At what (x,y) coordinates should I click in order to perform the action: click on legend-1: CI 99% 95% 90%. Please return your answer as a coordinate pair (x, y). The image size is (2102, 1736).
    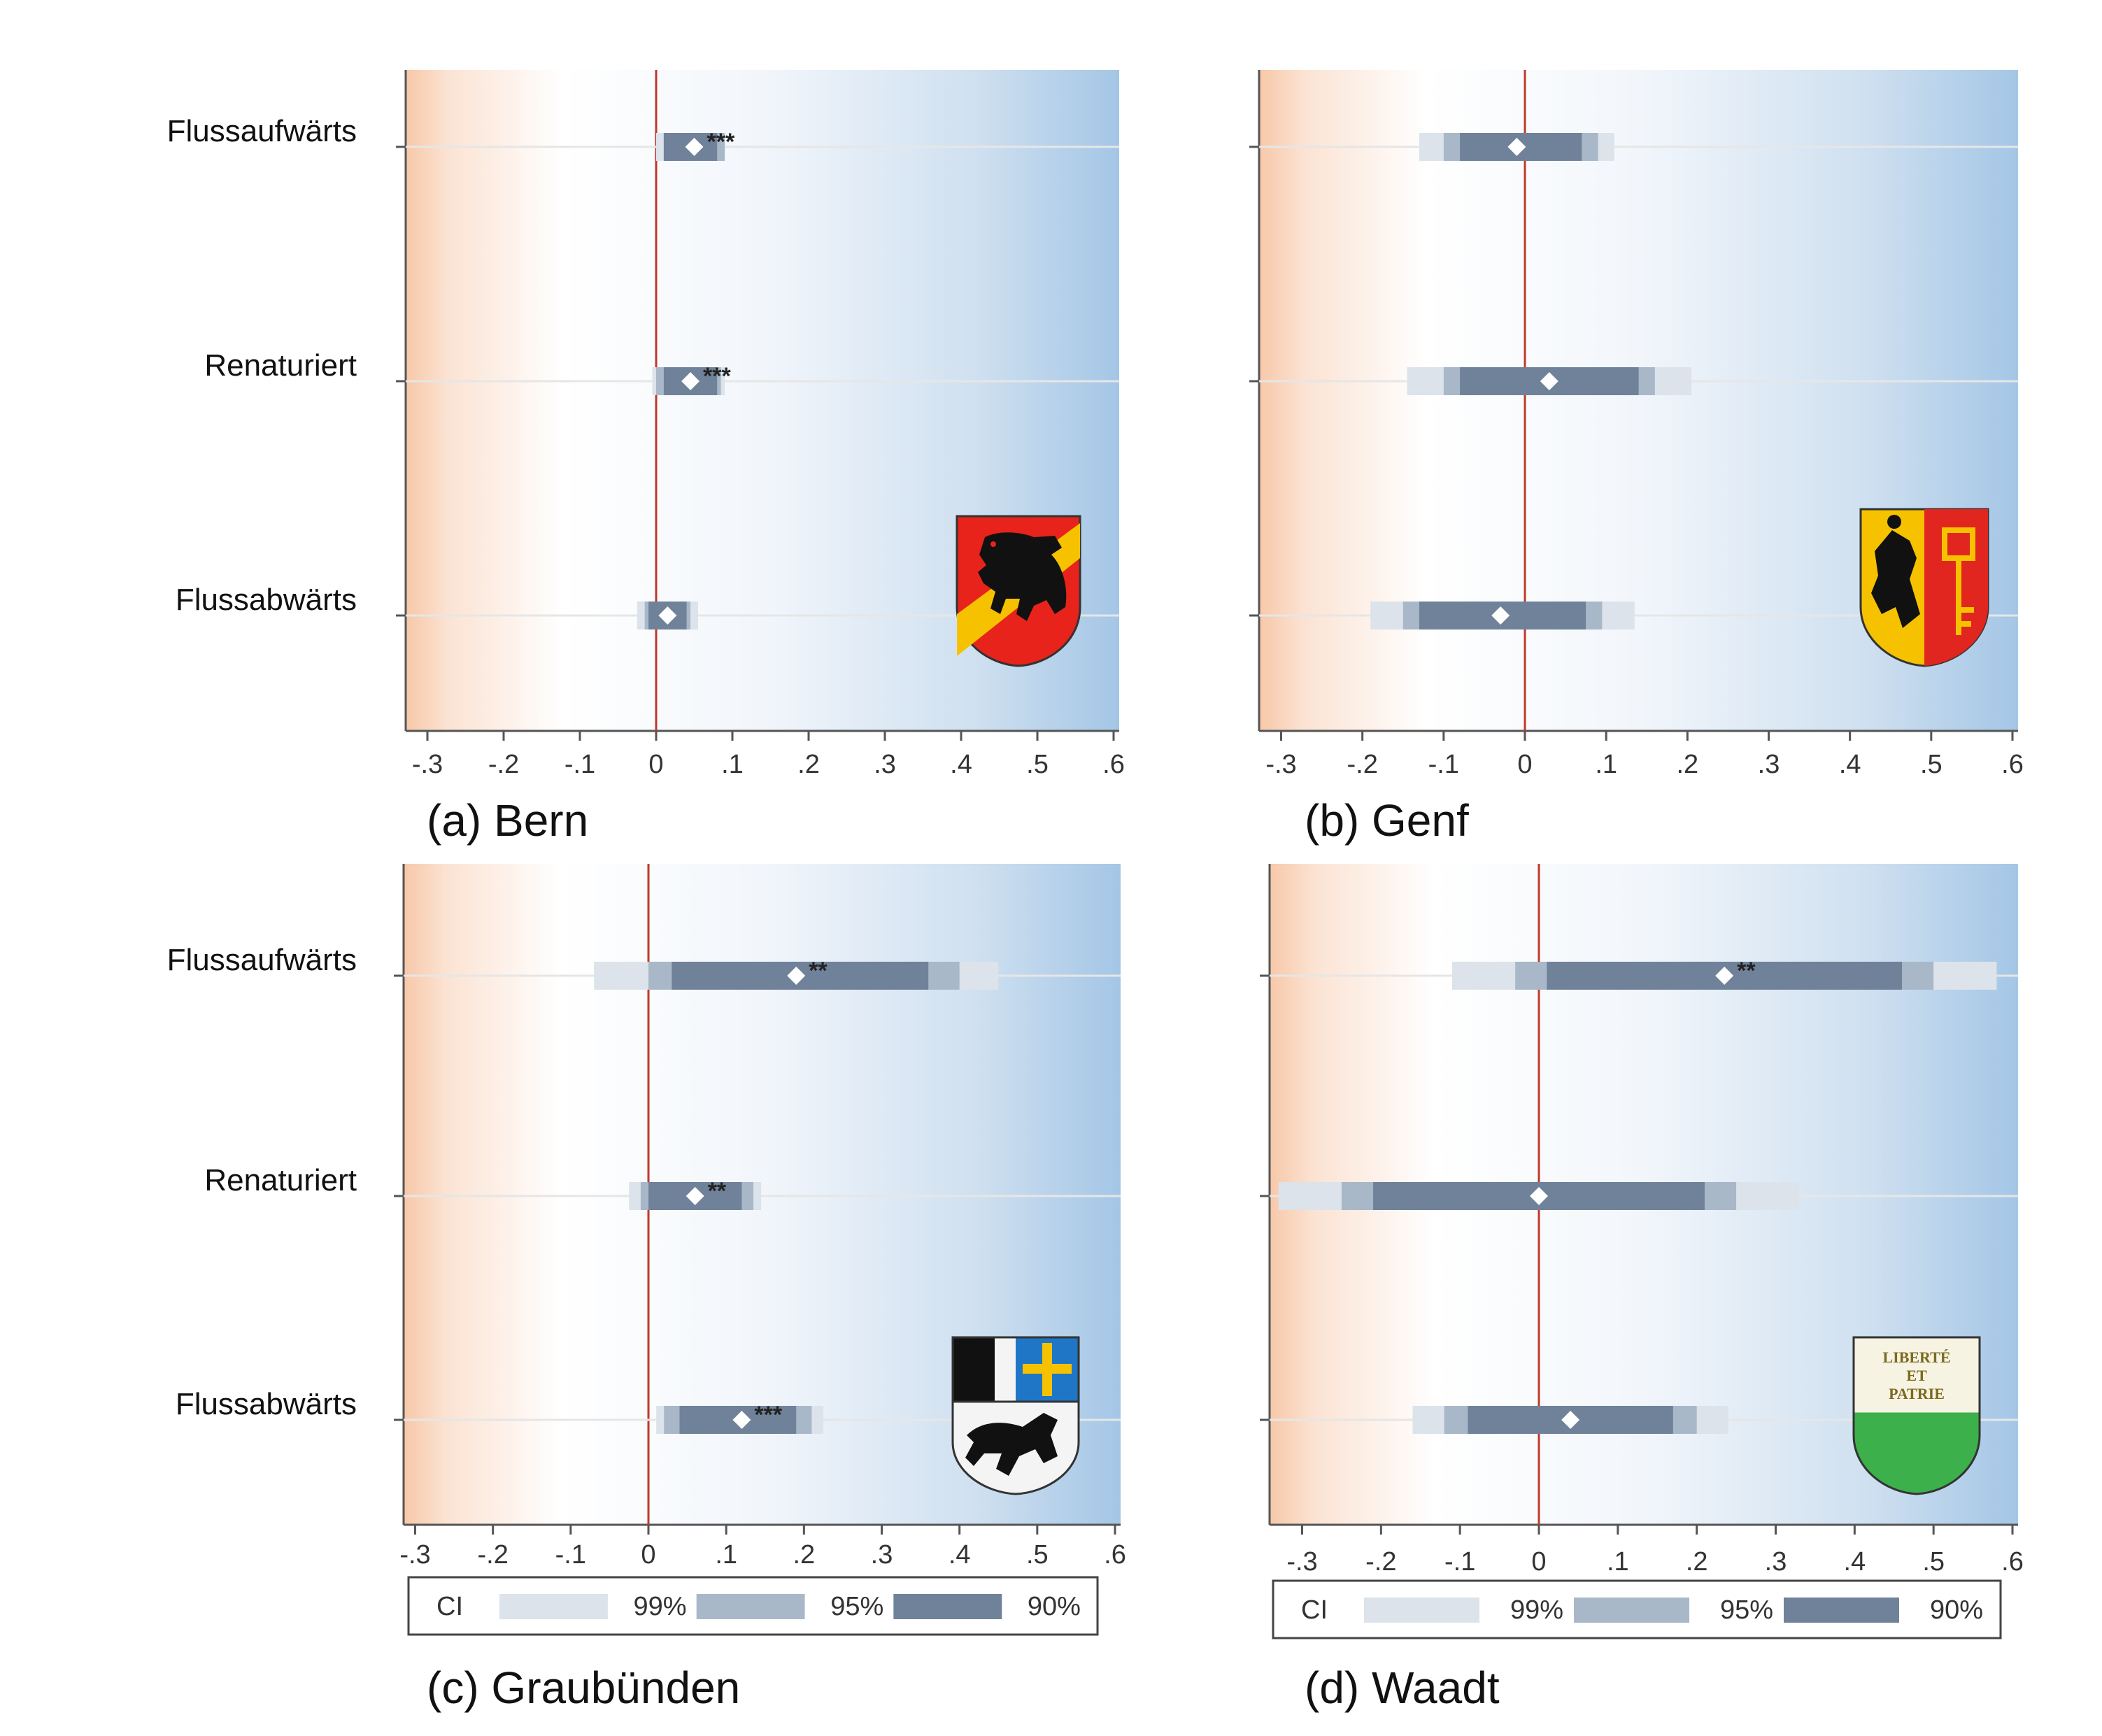
    Looking at the image, I should click on (753, 1606).